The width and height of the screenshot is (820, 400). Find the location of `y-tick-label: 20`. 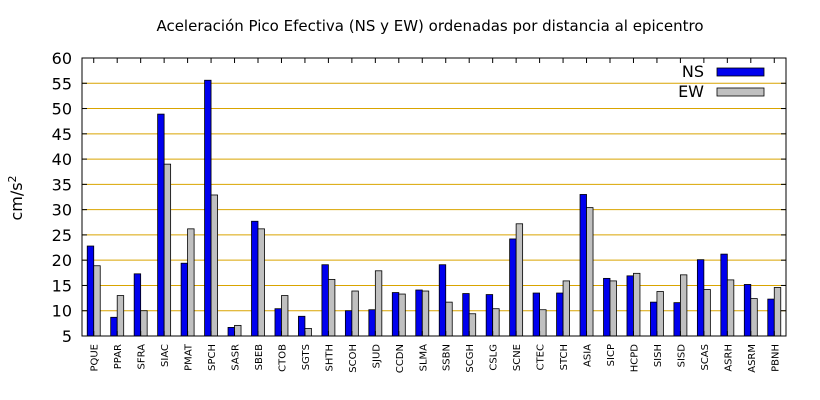

y-tick-label: 20 is located at coordinates (62, 260).